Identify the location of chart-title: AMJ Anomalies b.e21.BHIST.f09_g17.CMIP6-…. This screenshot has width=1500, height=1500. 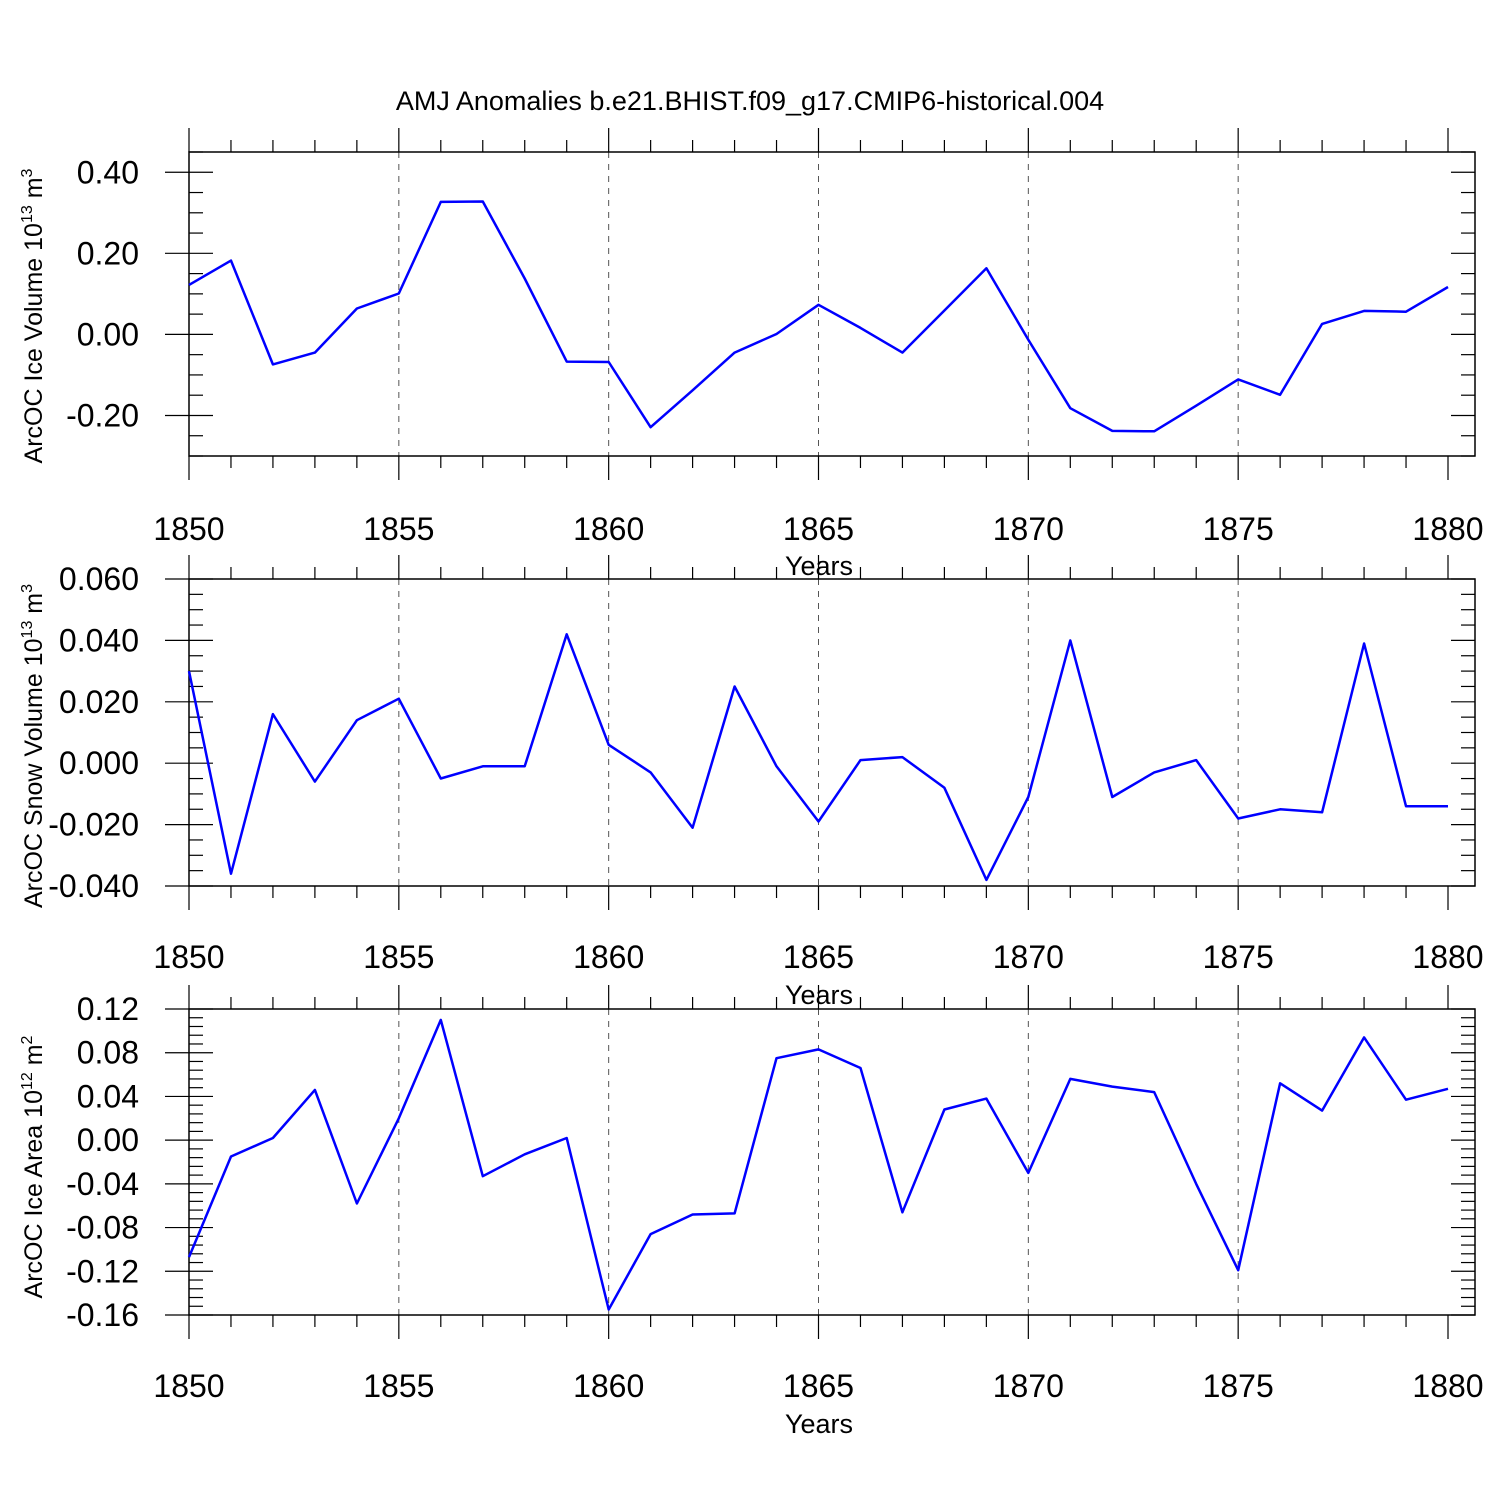
(750, 101).